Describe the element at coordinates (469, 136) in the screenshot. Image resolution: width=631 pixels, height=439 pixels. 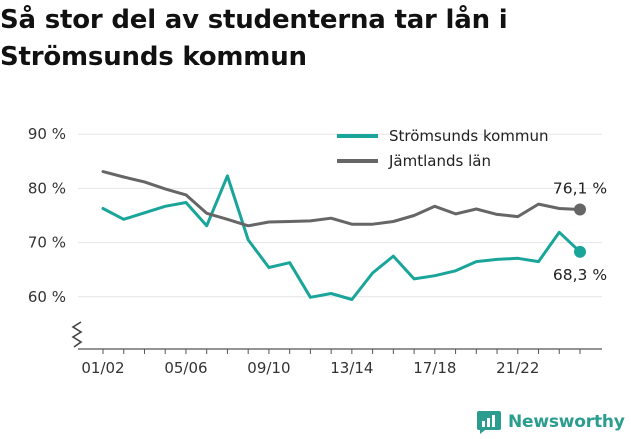
I see `legend-label: Strömsunds kommun` at that location.